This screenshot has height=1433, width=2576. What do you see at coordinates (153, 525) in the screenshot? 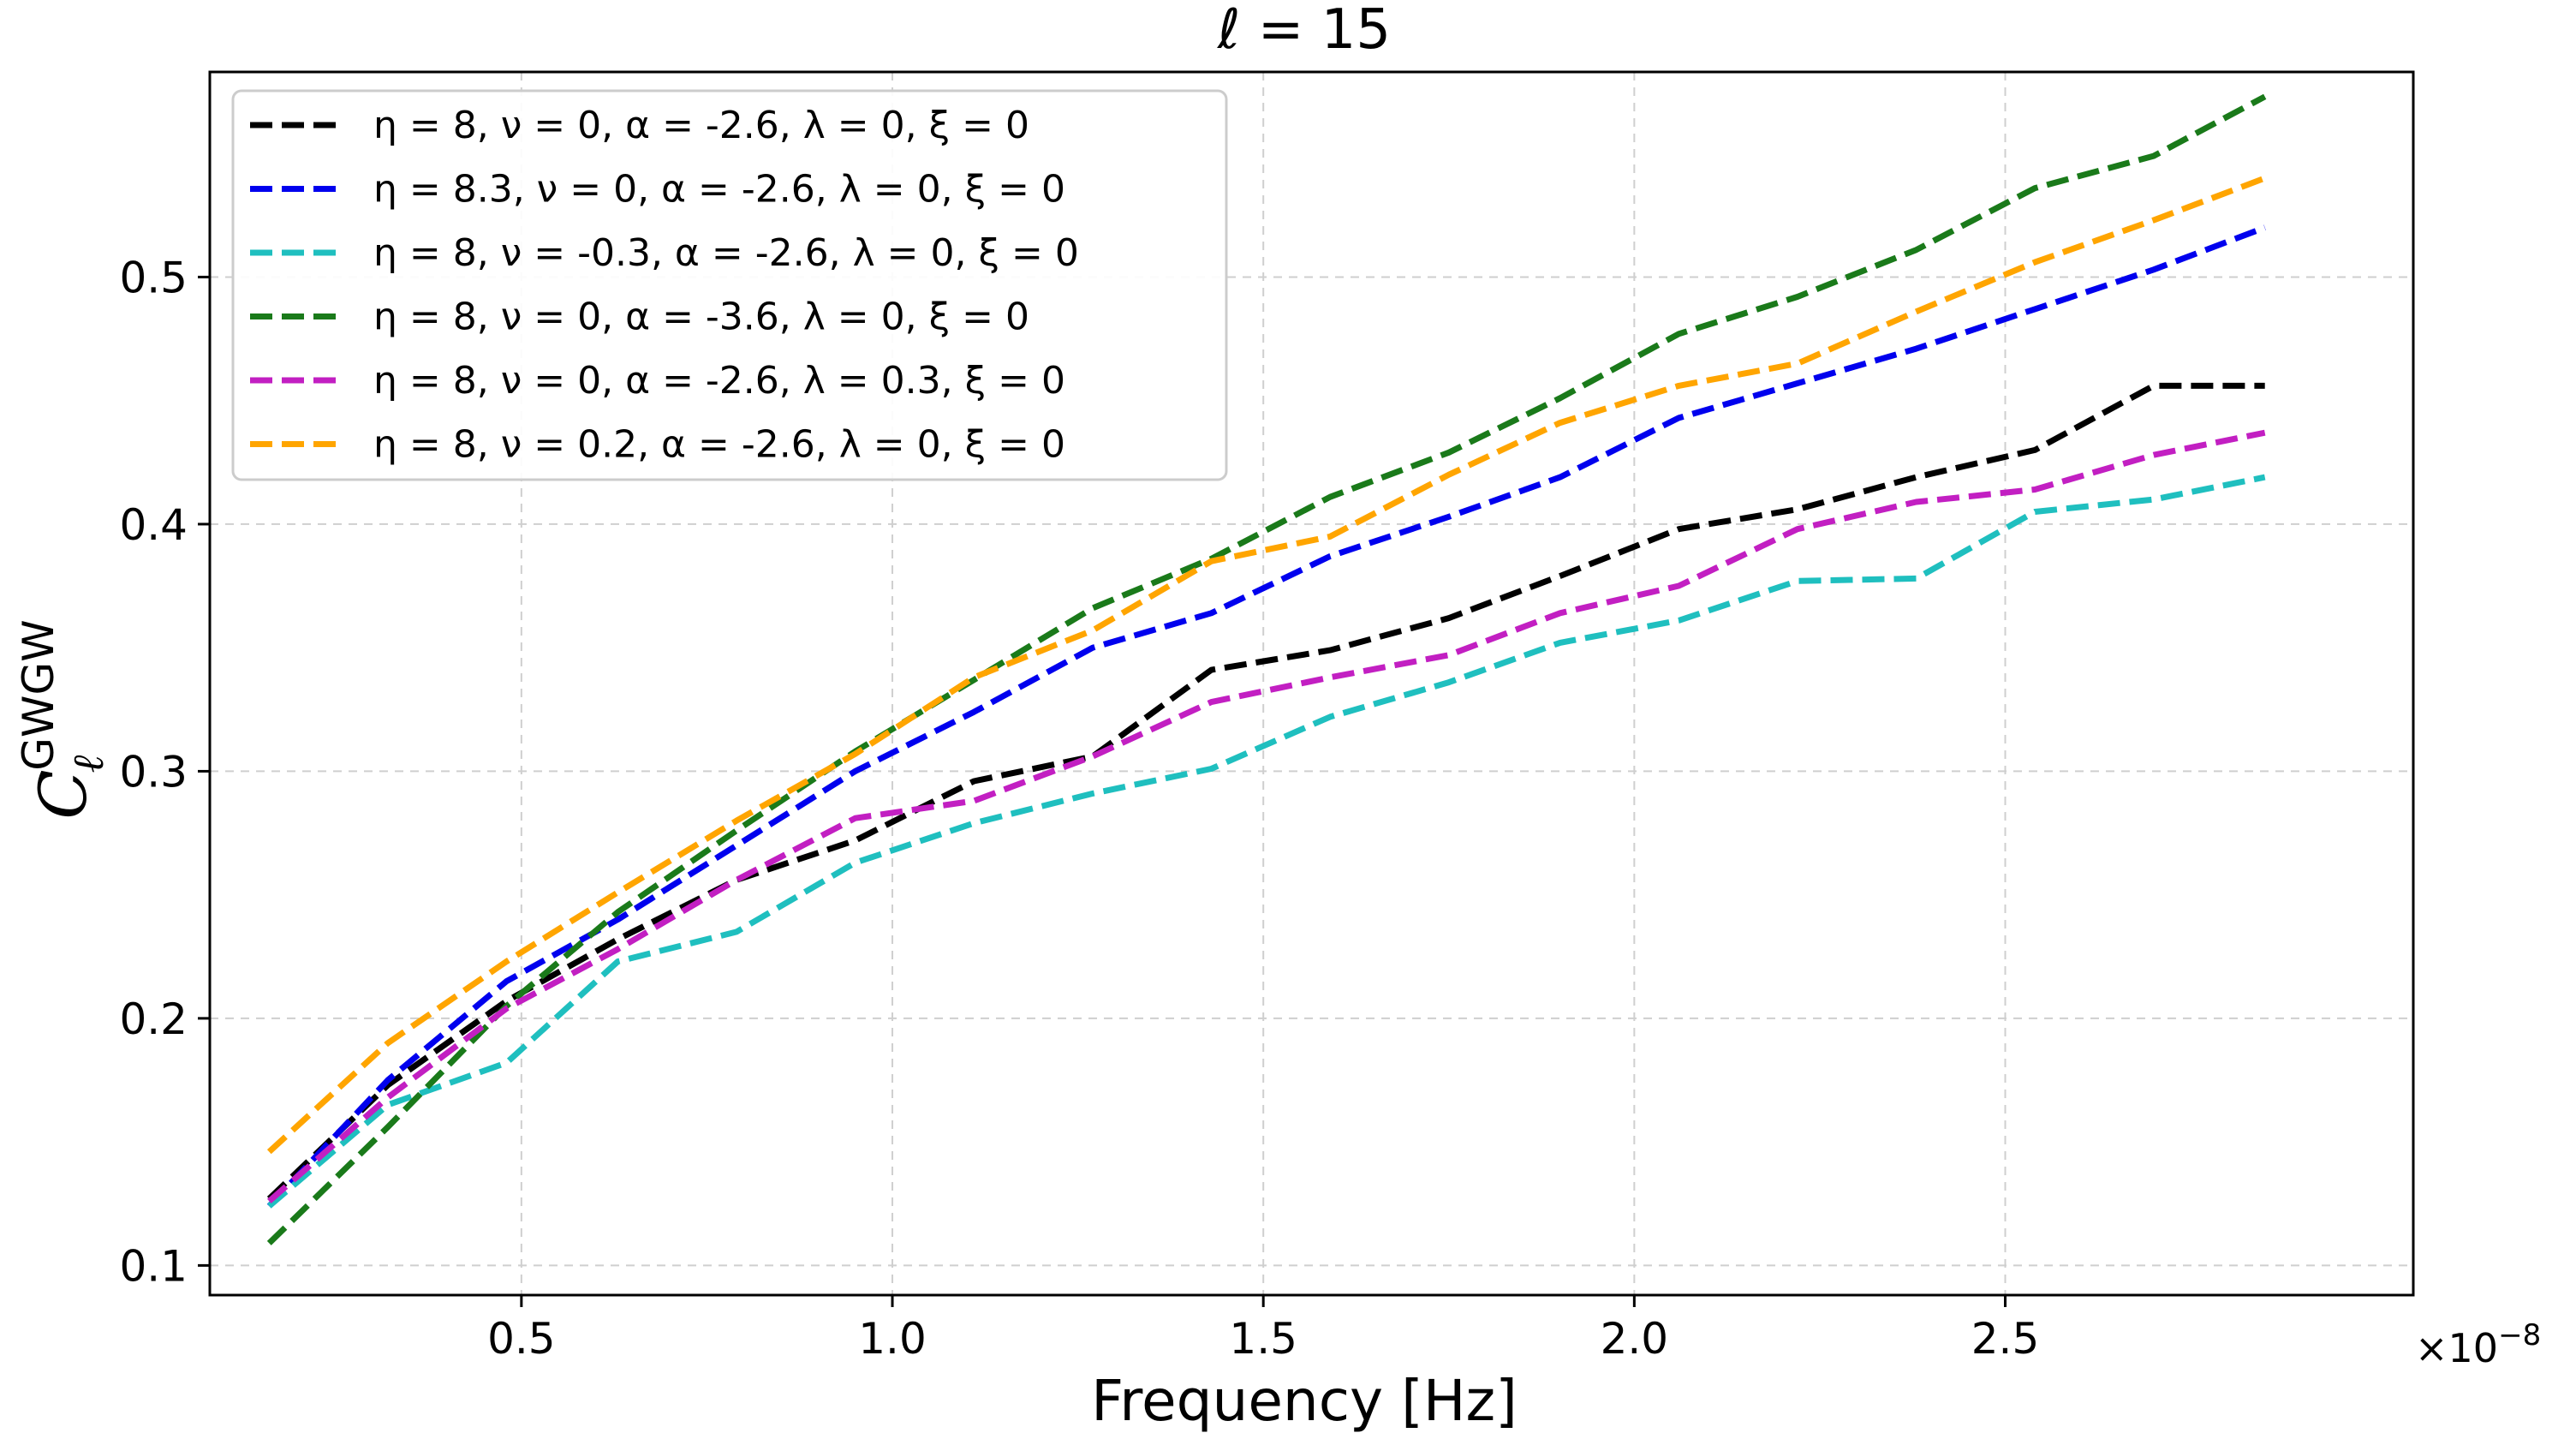
I see `y-tick-label: 0.4` at bounding box center [153, 525].